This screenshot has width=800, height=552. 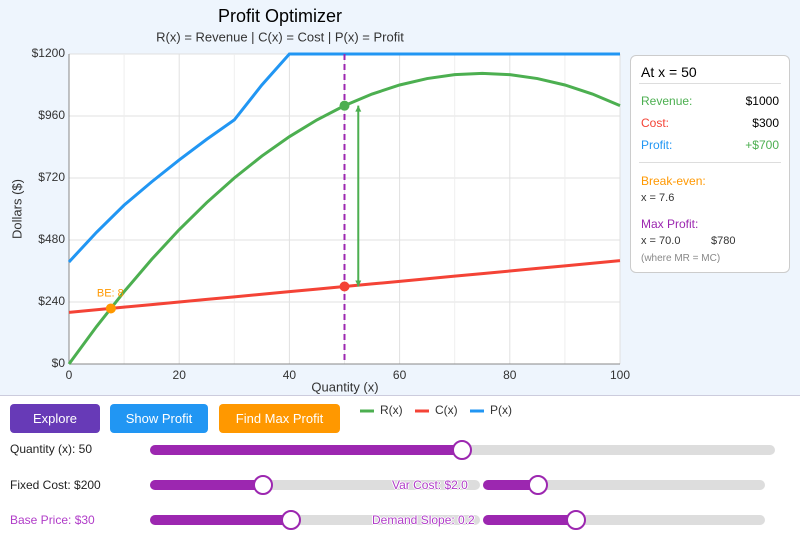 What do you see at coordinates (765, 123) in the screenshot?
I see `row-value: $300` at bounding box center [765, 123].